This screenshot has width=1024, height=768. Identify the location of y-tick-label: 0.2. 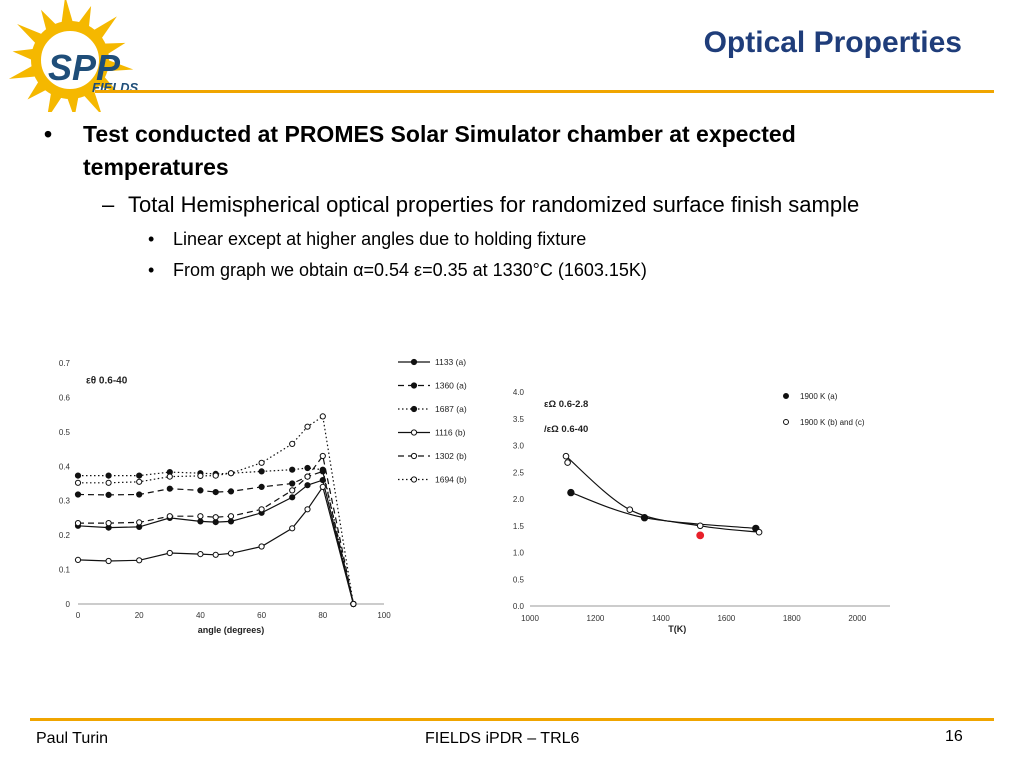
(65, 535).